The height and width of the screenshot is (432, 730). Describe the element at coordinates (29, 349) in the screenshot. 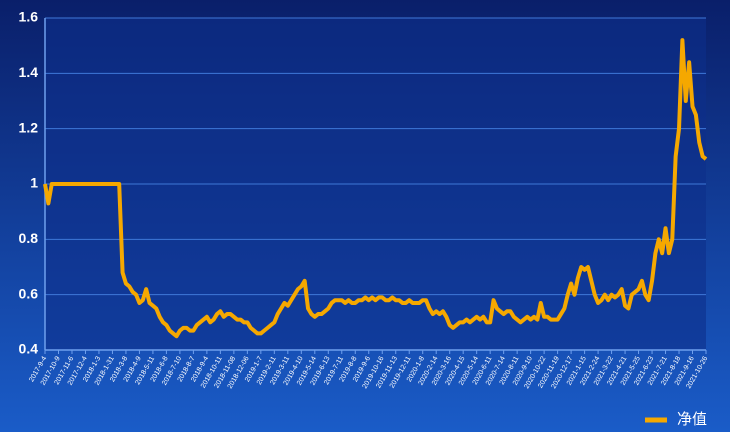

I see `y-tick-label: 0.4` at that location.